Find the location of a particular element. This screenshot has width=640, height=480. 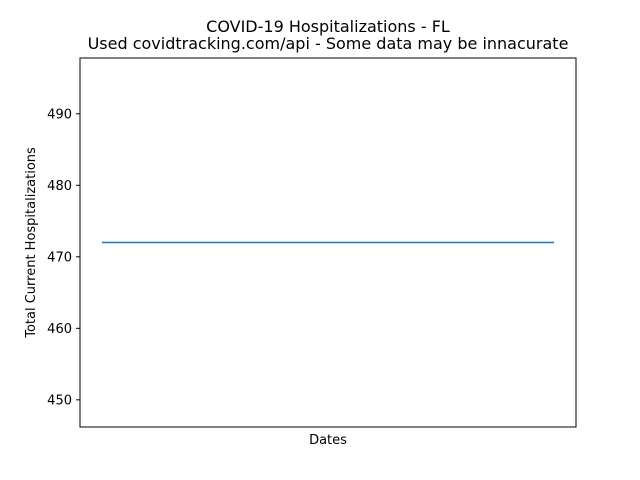

y-tick-label: 480 is located at coordinates (59, 186).